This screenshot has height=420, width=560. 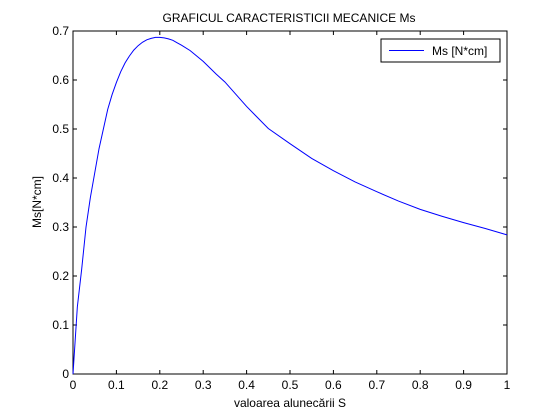 What do you see at coordinates (420, 385) in the screenshot?
I see `x-tick-label: 0.8` at bounding box center [420, 385].